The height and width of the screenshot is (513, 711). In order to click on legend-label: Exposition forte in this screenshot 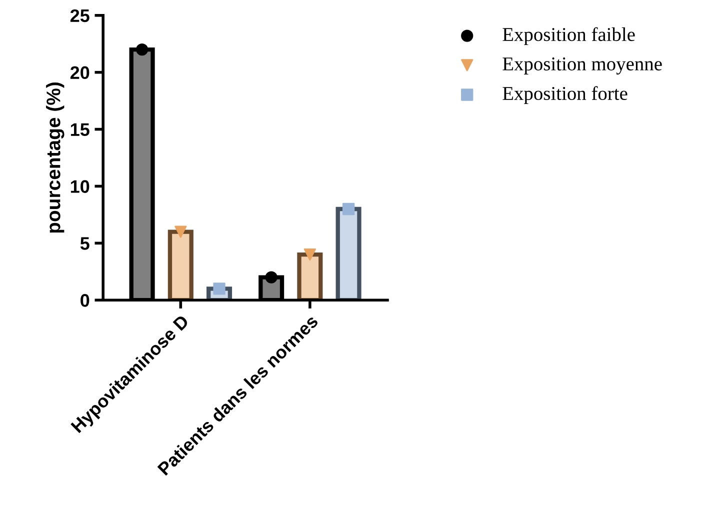, I will do `click(565, 95)`.